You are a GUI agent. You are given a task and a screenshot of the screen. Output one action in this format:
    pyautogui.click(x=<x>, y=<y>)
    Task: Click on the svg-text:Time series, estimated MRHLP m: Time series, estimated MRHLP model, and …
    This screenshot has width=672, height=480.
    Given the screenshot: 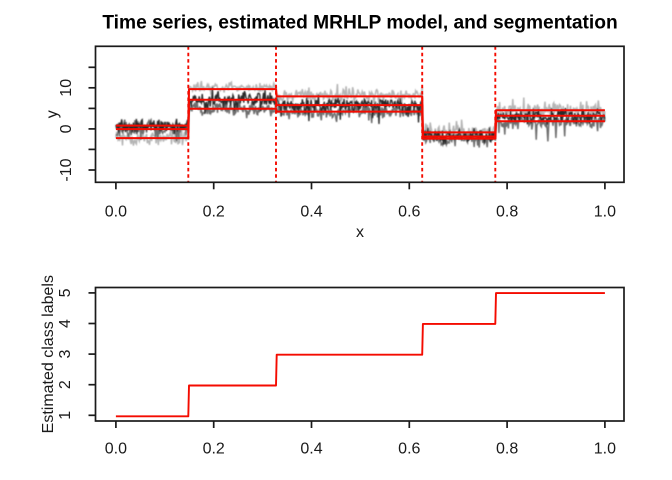 What is the action you would take?
    pyautogui.click(x=359, y=22)
    